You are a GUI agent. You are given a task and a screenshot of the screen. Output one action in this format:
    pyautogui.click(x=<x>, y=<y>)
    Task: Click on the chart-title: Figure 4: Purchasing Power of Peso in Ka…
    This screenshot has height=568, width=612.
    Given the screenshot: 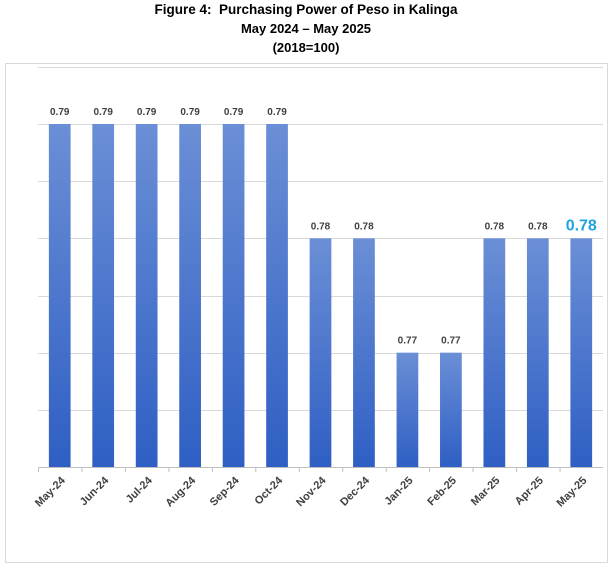 What is the action you would take?
    pyautogui.click(x=306, y=9)
    